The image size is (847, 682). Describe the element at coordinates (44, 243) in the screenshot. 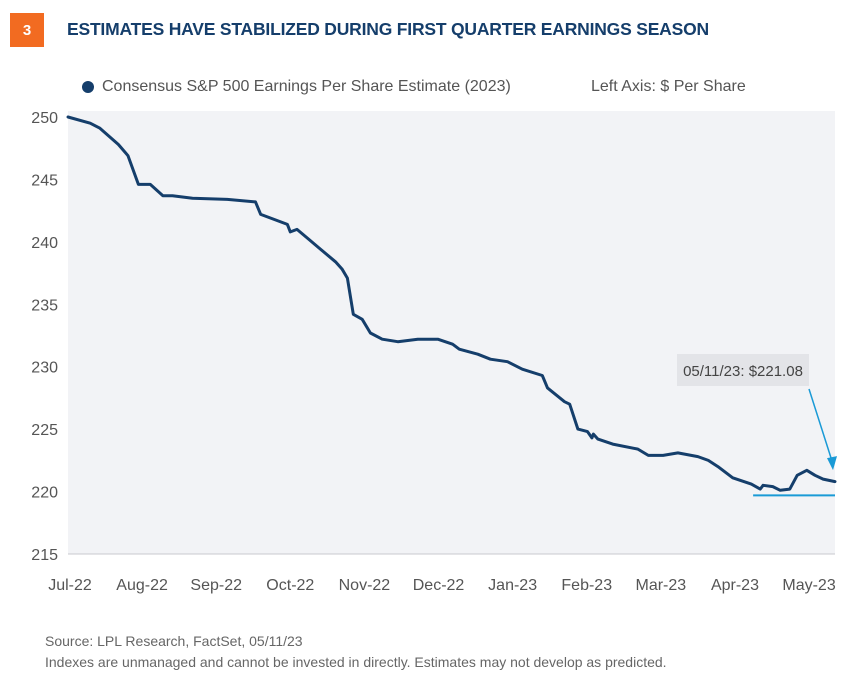

I see `y-tick-label: 240` at that location.